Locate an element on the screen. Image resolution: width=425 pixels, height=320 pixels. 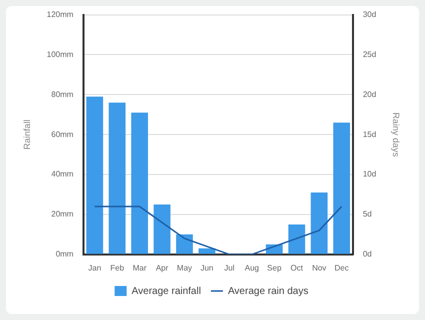
y-tick-label: 80mm is located at coordinates (62, 94).